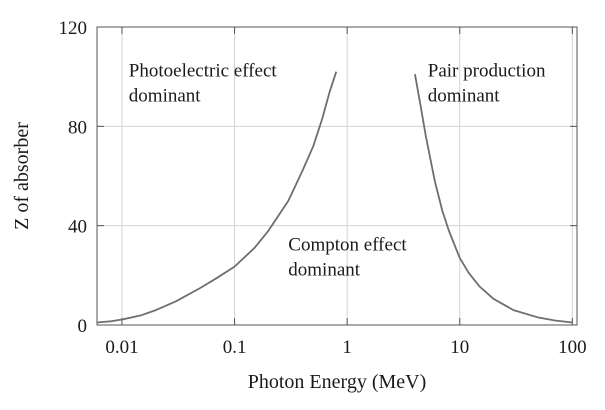 This screenshot has width=605, height=410. What do you see at coordinates (73, 28) in the screenshot?
I see `y-tick-label: 120` at bounding box center [73, 28].